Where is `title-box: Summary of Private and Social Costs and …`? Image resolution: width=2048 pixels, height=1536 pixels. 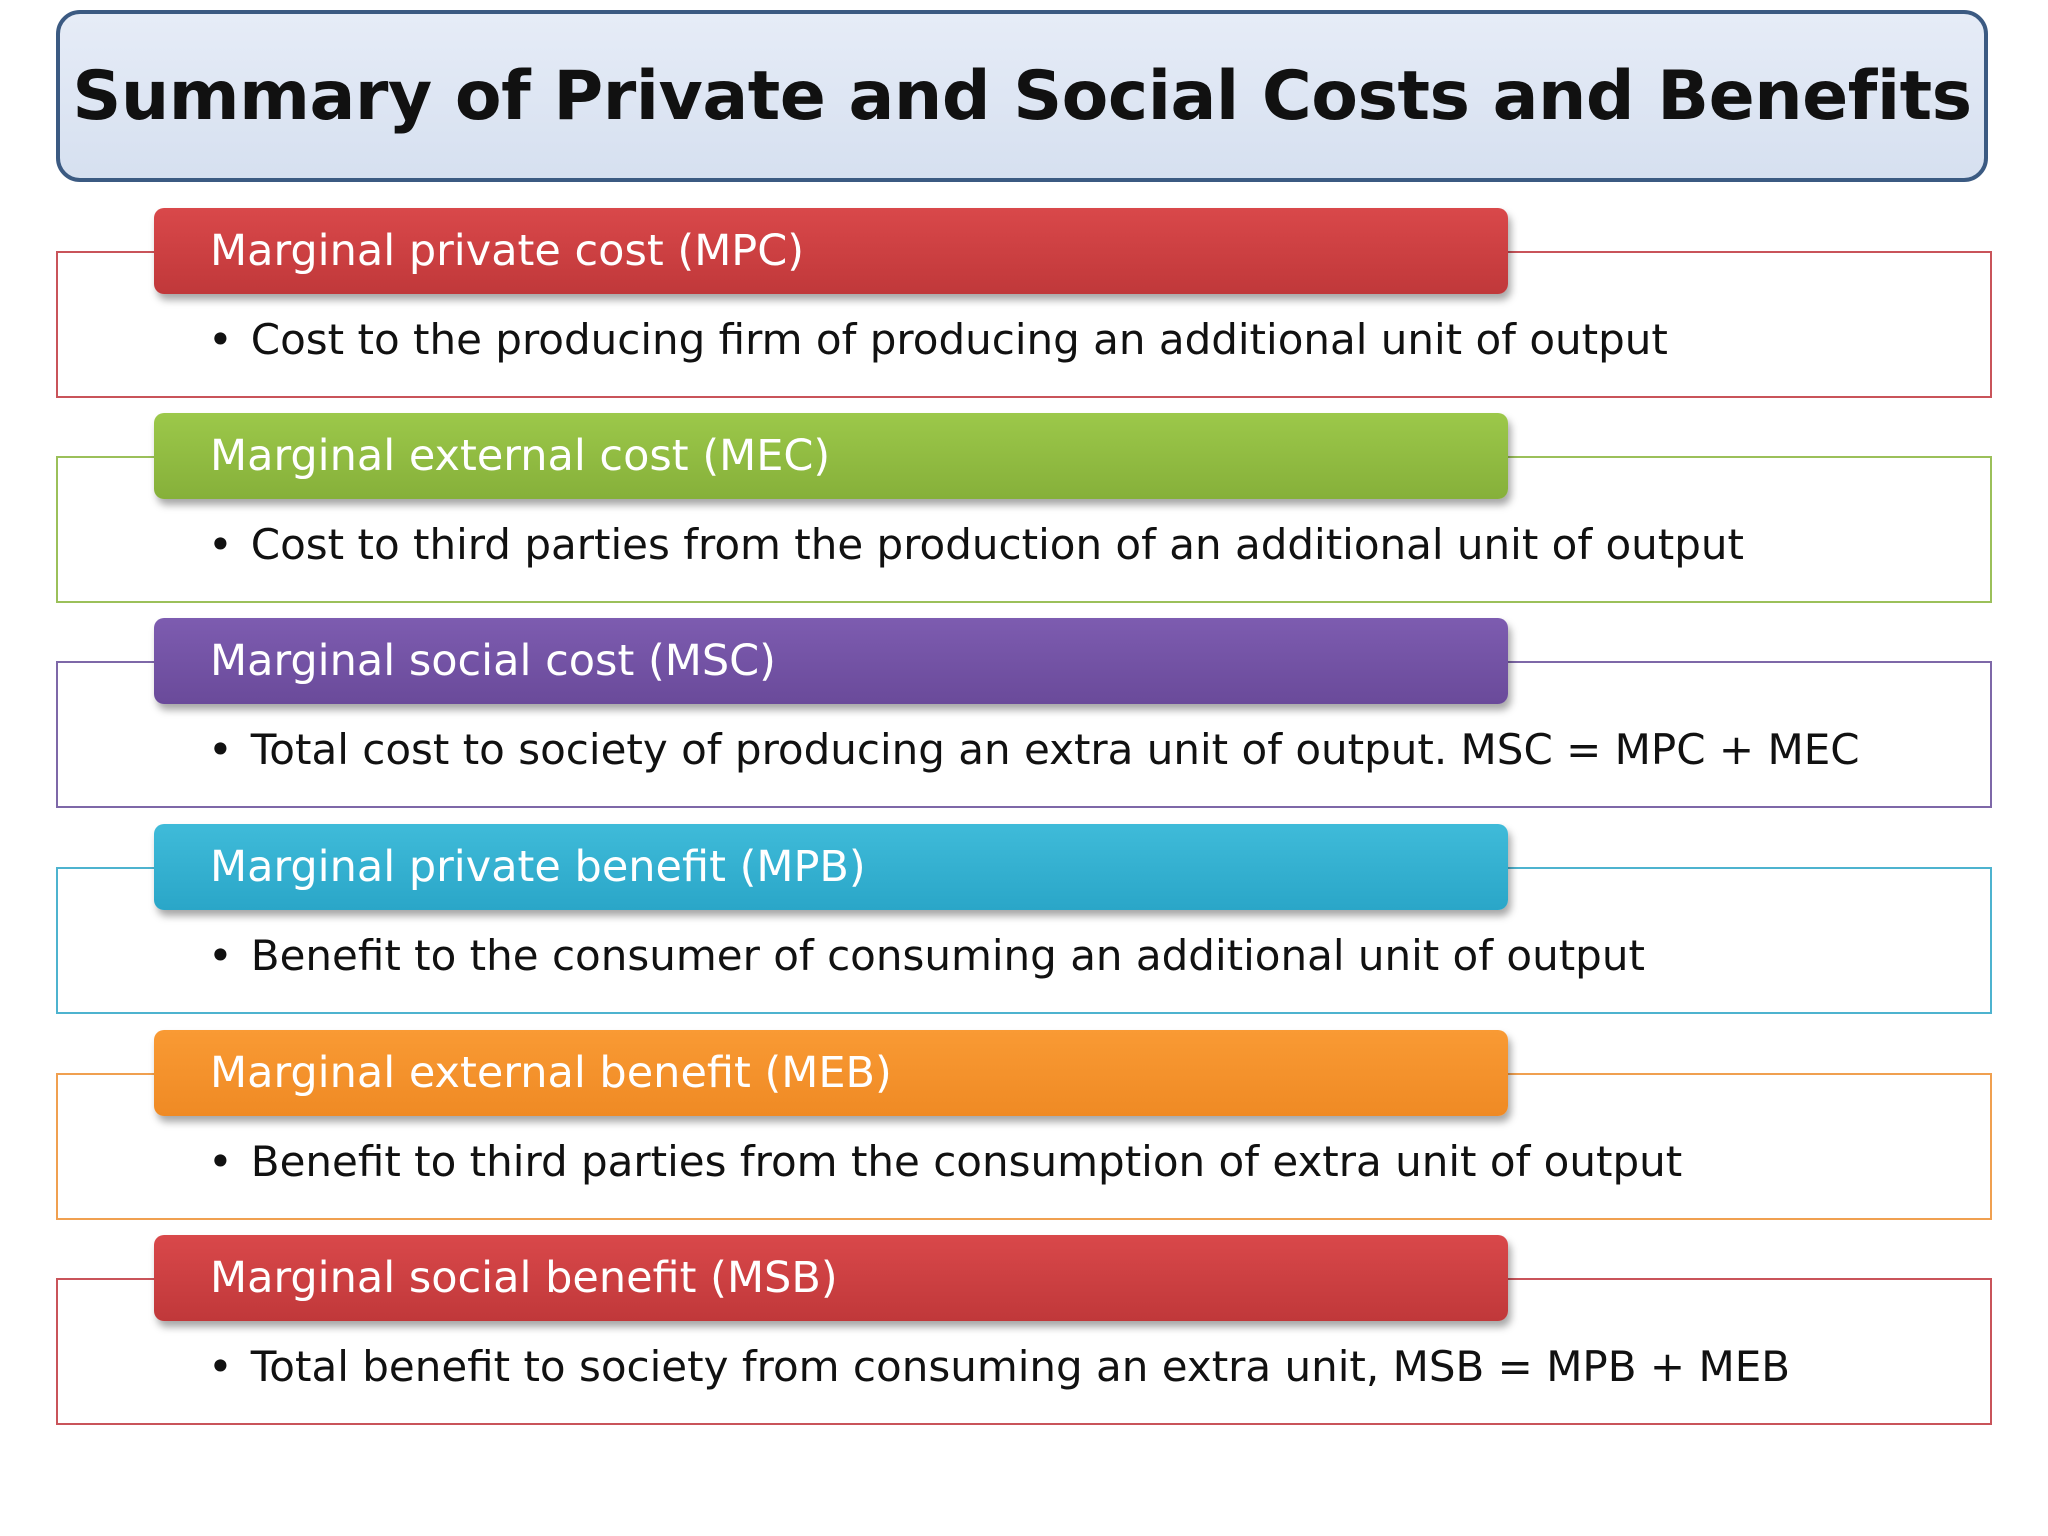 title-box: Summary of Private and Social Costs and … is located at coordinates (1022, 96).